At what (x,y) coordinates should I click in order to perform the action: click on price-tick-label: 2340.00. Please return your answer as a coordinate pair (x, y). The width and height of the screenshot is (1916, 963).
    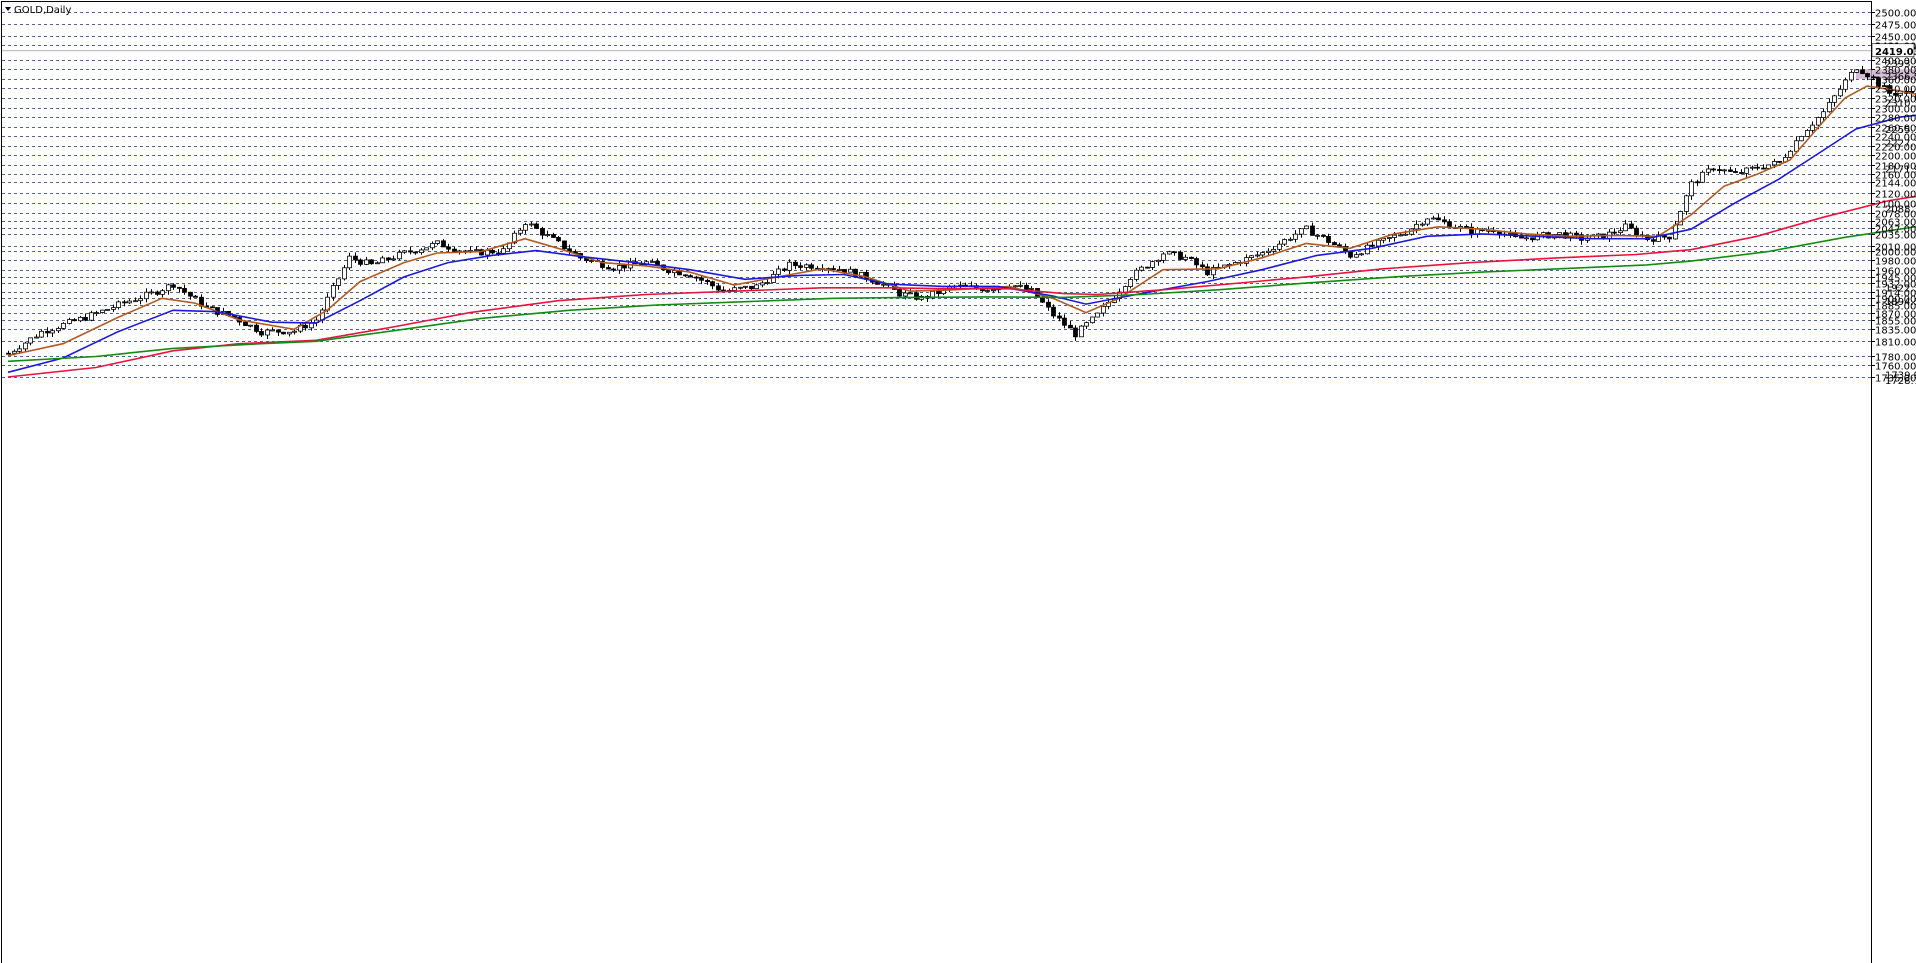
    Looking at the image, I should click on (1895, 90).